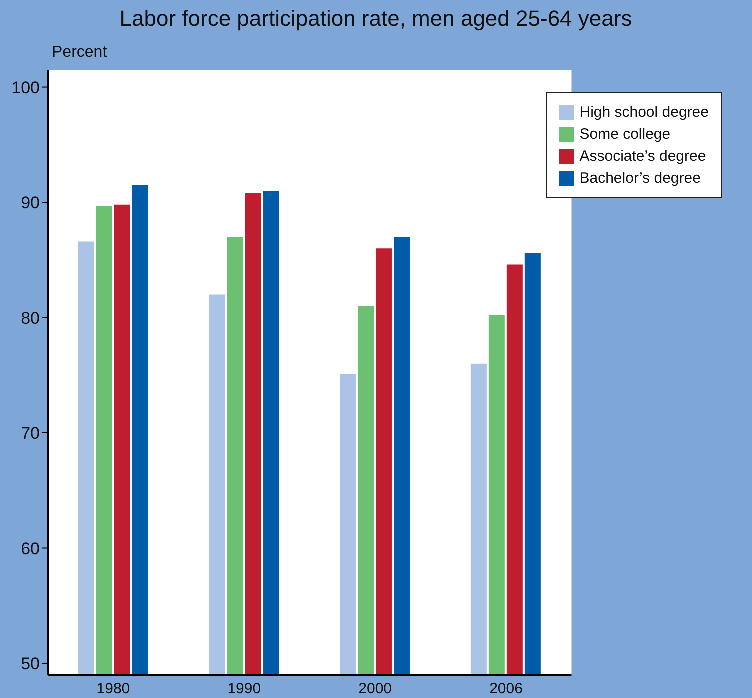 The image size is (752, 698). Describe the element at coordinates (640, 178) in the screenshot. I see `legend-label: Bachelor’s degree` at that location.